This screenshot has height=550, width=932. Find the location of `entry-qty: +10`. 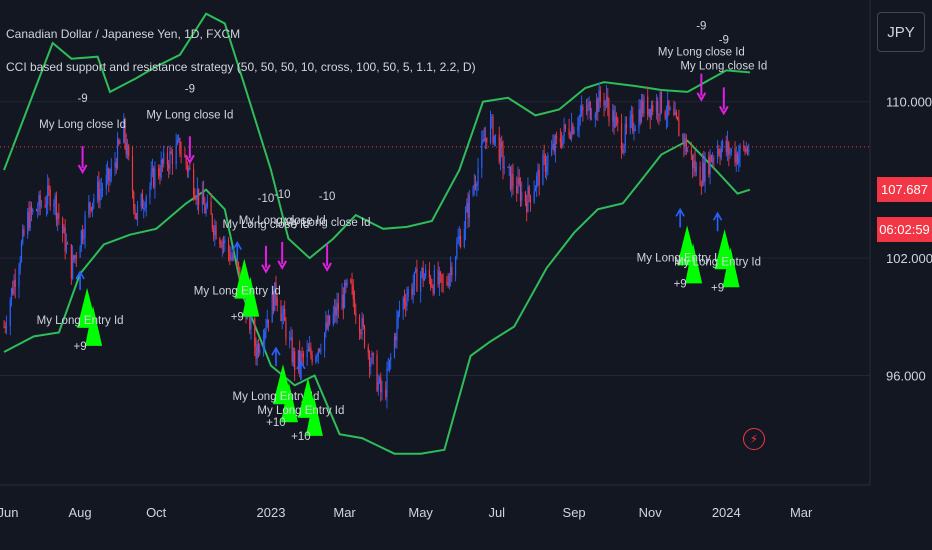

entry-qty: +10 is located at coordinates (276, 423).